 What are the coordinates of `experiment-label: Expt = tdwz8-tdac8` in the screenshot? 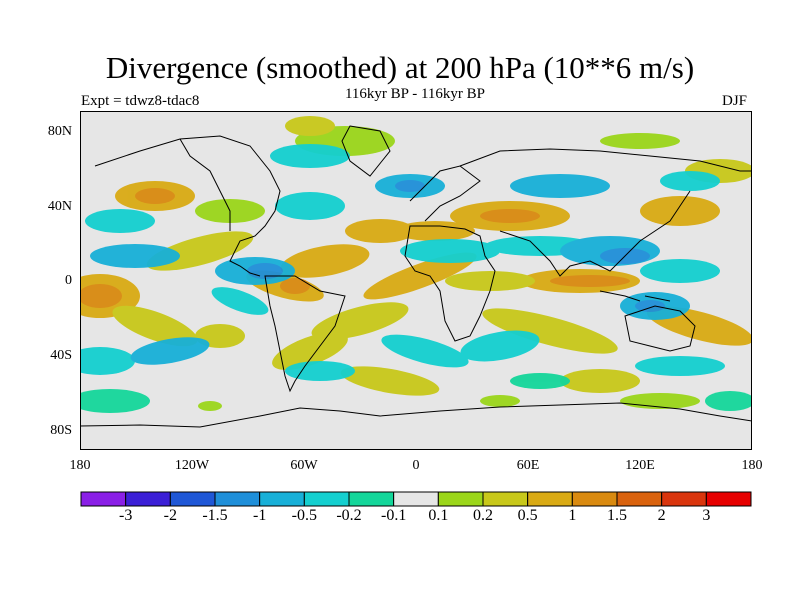 It's located at (140, 101).